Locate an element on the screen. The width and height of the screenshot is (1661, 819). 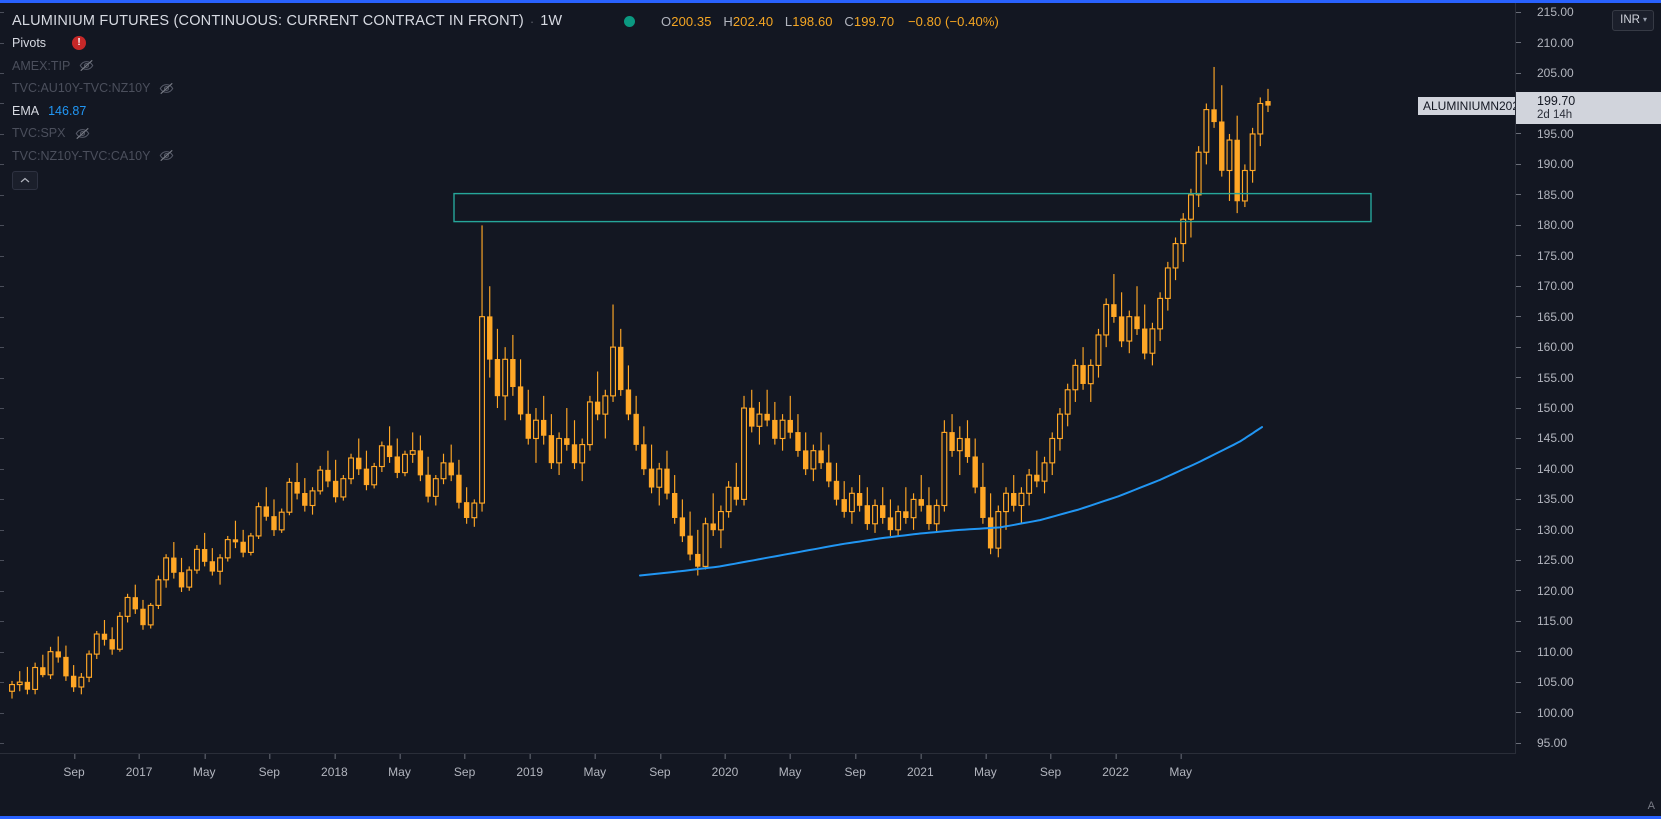
tick-label: 100.00 is located at coordinates (1555, 712).